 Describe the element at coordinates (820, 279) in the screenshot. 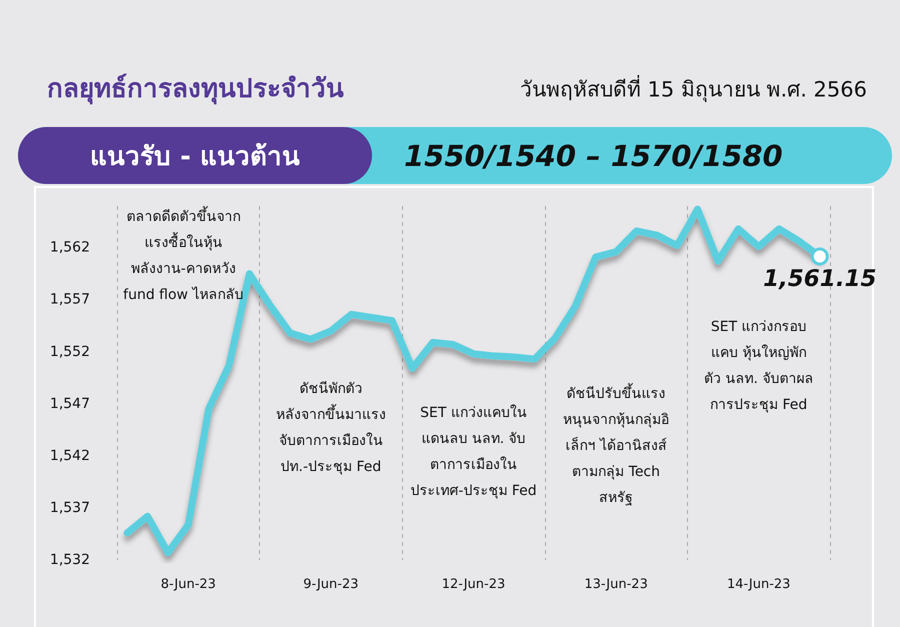

I see `data-label: 1,561.15` at that location.